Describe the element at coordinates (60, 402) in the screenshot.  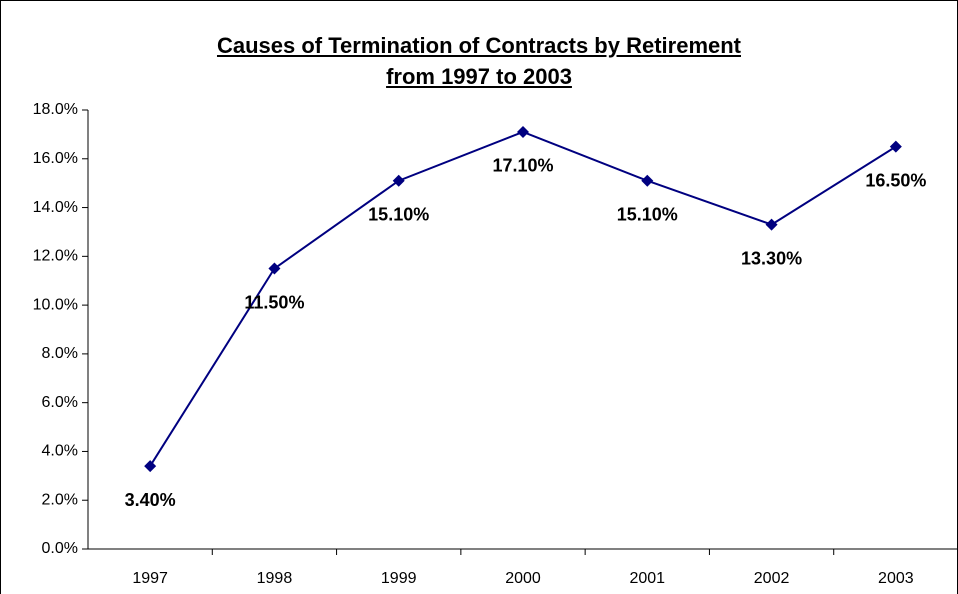
I see `y-tick-label: 6.0%` at that location.